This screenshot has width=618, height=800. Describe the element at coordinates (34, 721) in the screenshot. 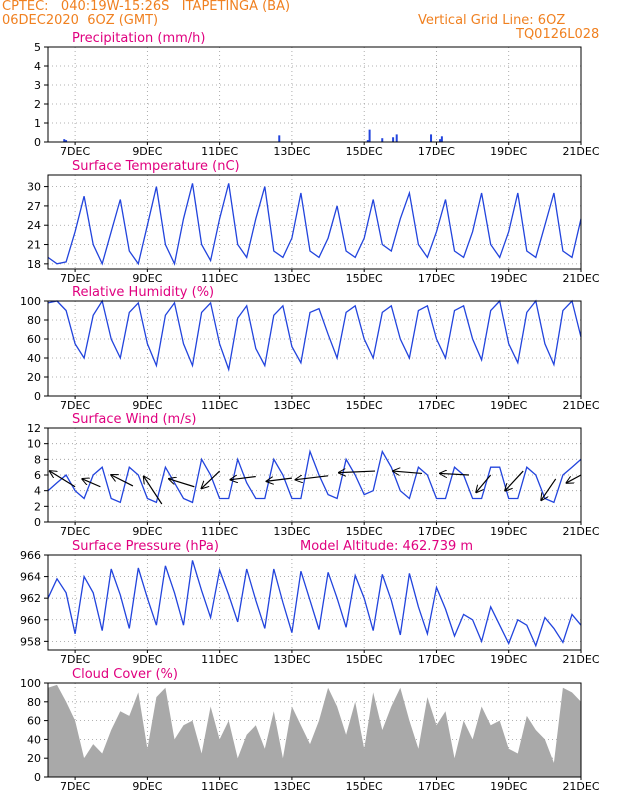

I see `panel-6-ytick-label: 60` at that location.